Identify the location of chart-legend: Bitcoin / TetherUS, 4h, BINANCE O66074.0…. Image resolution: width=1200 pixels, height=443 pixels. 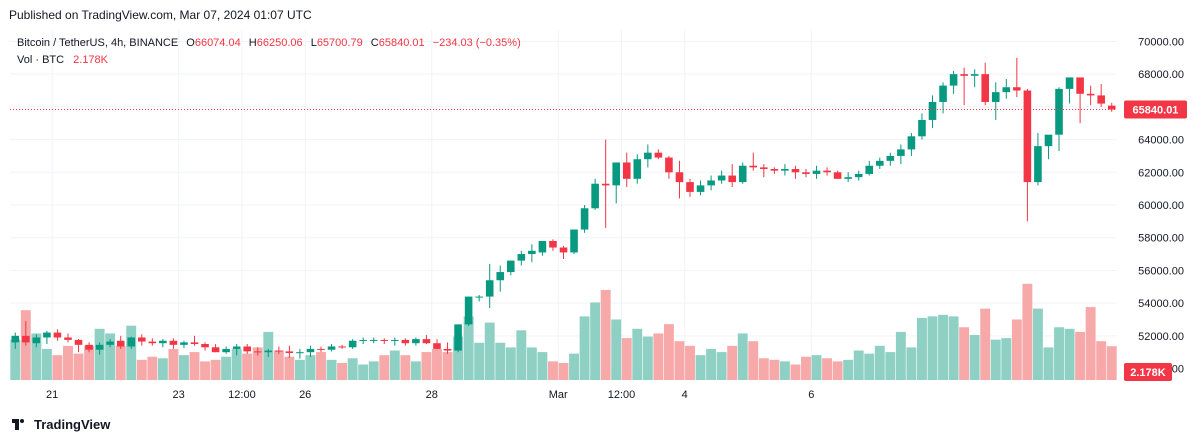
(269, 52).